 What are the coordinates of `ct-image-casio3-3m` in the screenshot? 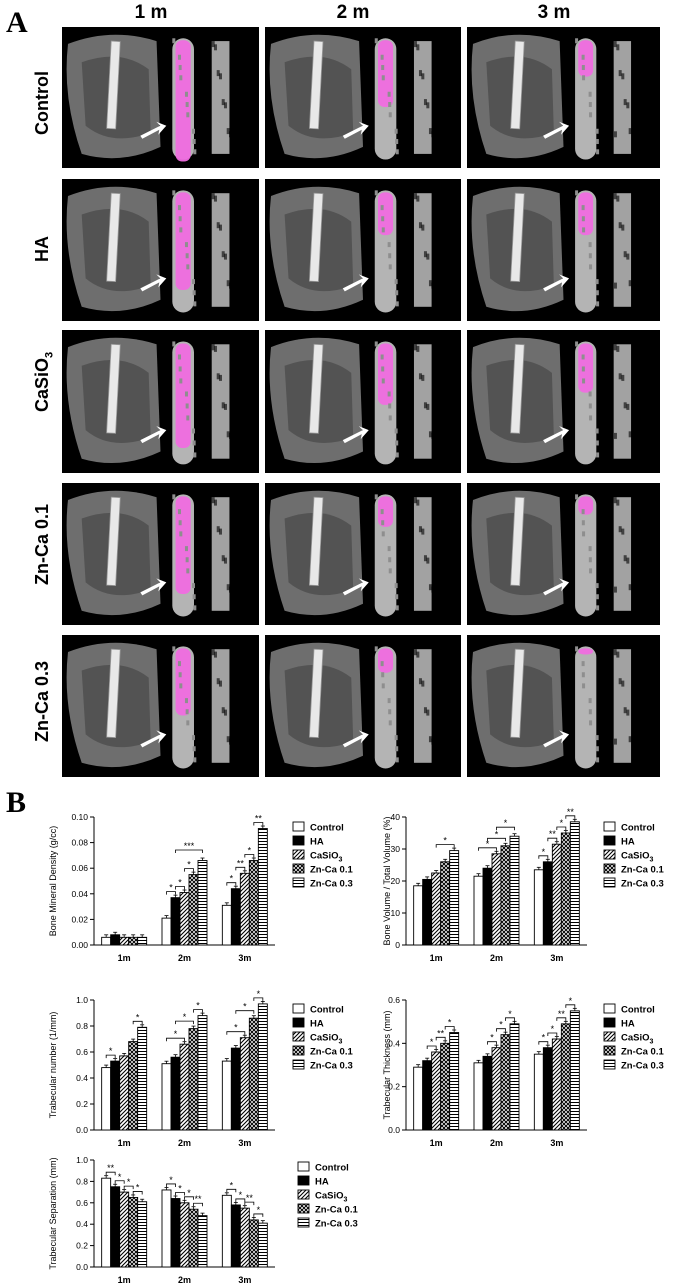 It's located at (563, 401).